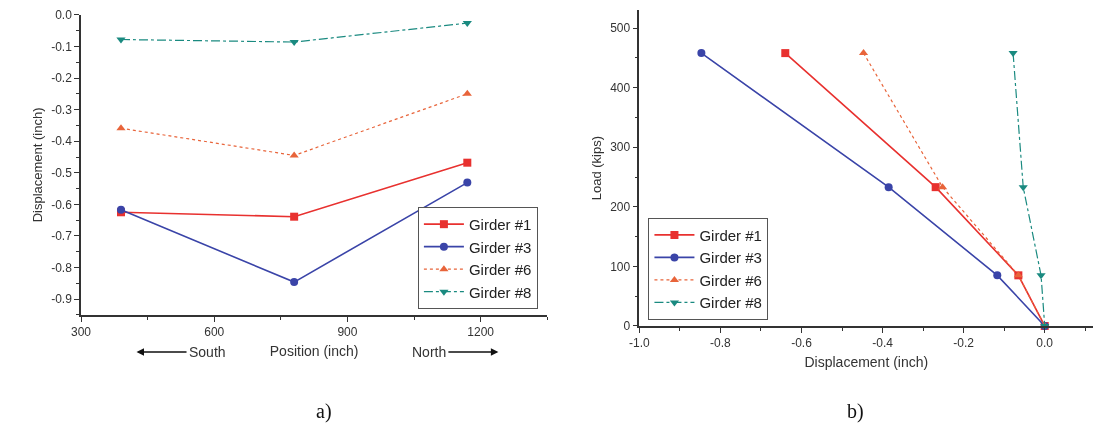  I want to click on y-tick-label: -0.2, so click(62, 78).